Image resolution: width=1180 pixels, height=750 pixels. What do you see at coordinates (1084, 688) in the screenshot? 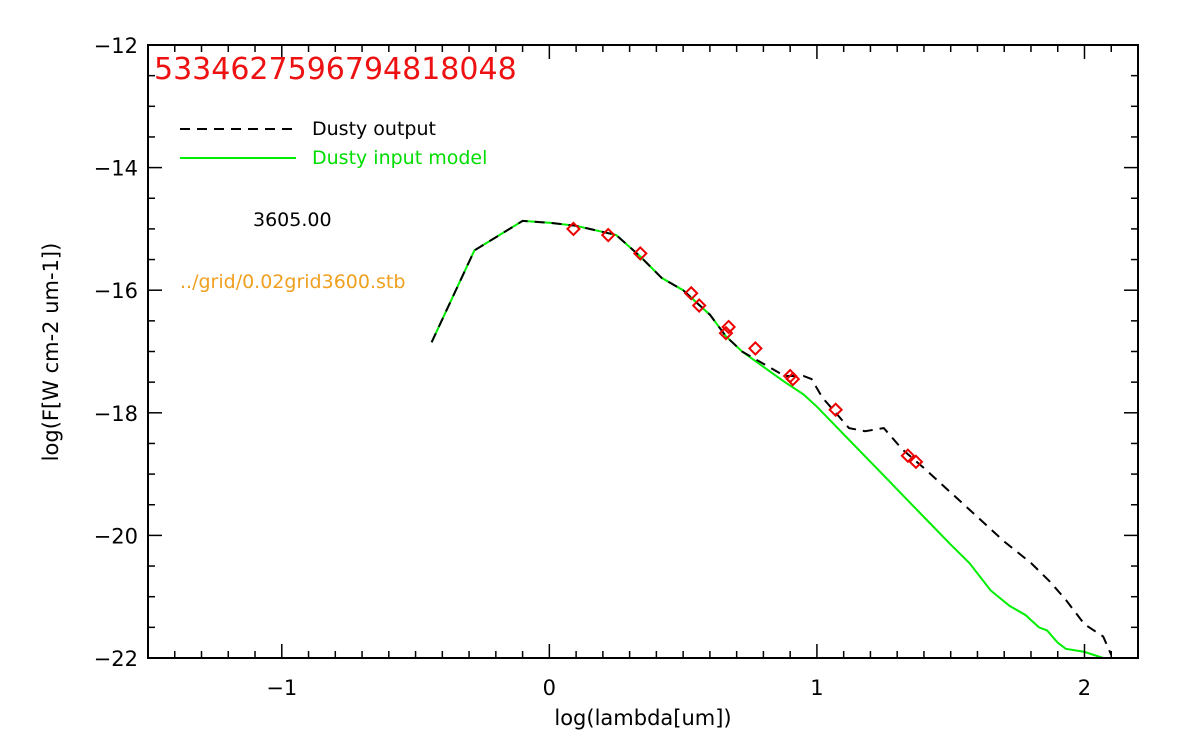
I see `x-tick-label: 2` at bounding box center [1084, 688].